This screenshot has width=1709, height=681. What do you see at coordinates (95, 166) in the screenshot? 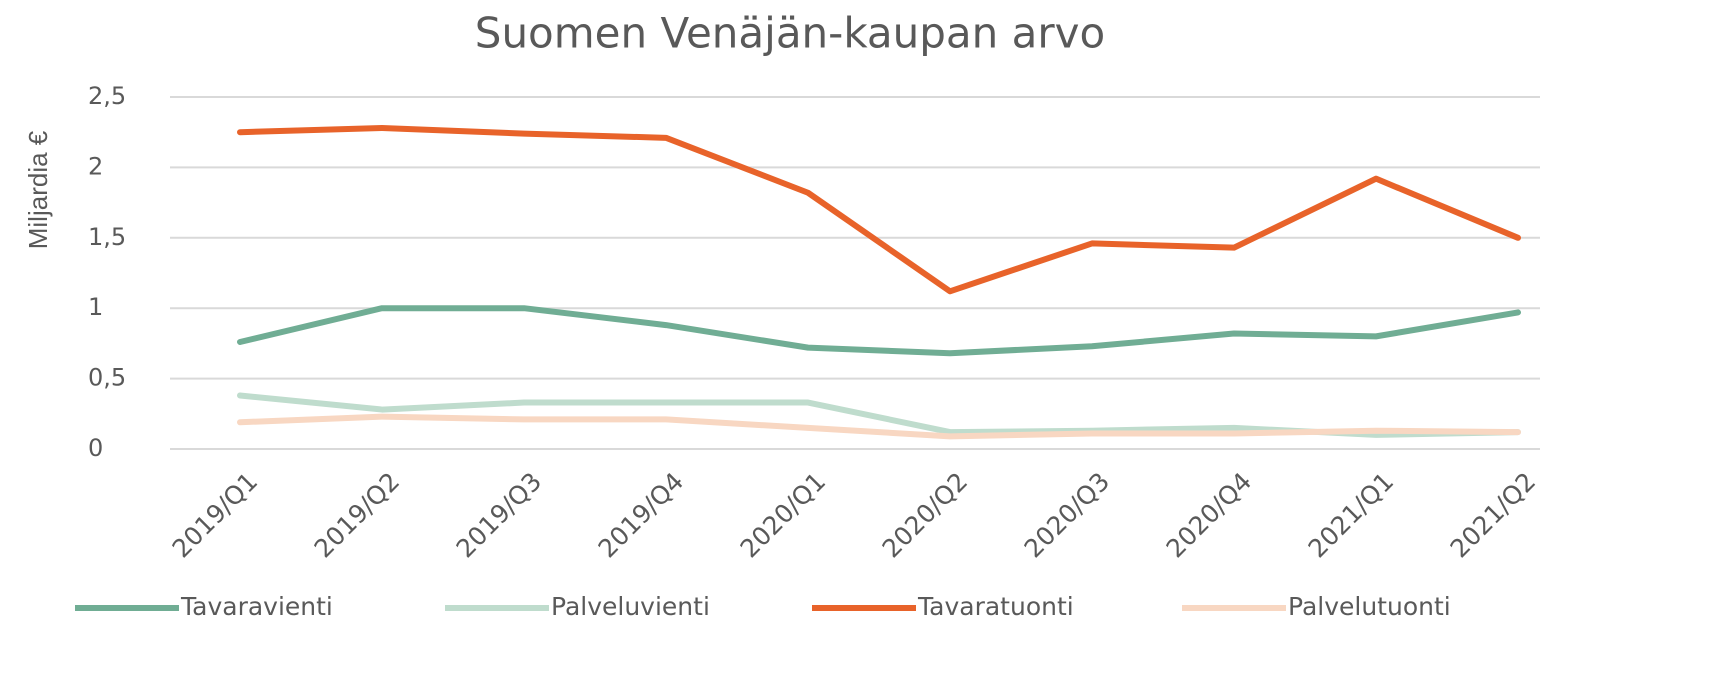
I see `y-tick-label: 2` at bounding box center [95, 166].